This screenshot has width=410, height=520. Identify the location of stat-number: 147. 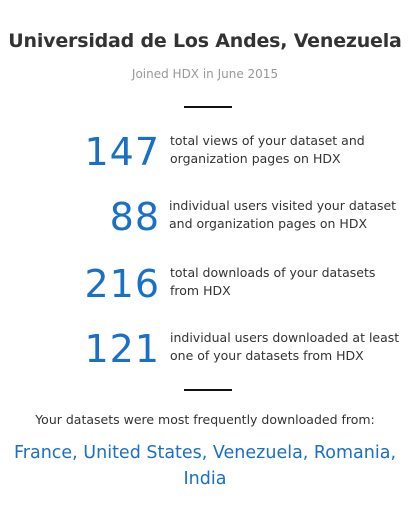
(122, 152).